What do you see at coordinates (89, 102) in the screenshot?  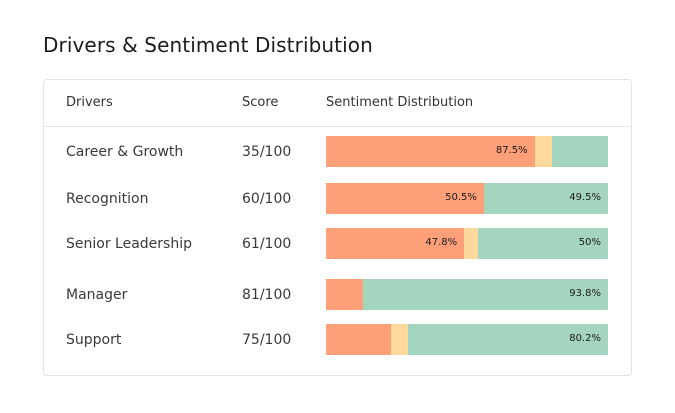 I see `header-drivers: Drivers` at bounding box center [89, 102].